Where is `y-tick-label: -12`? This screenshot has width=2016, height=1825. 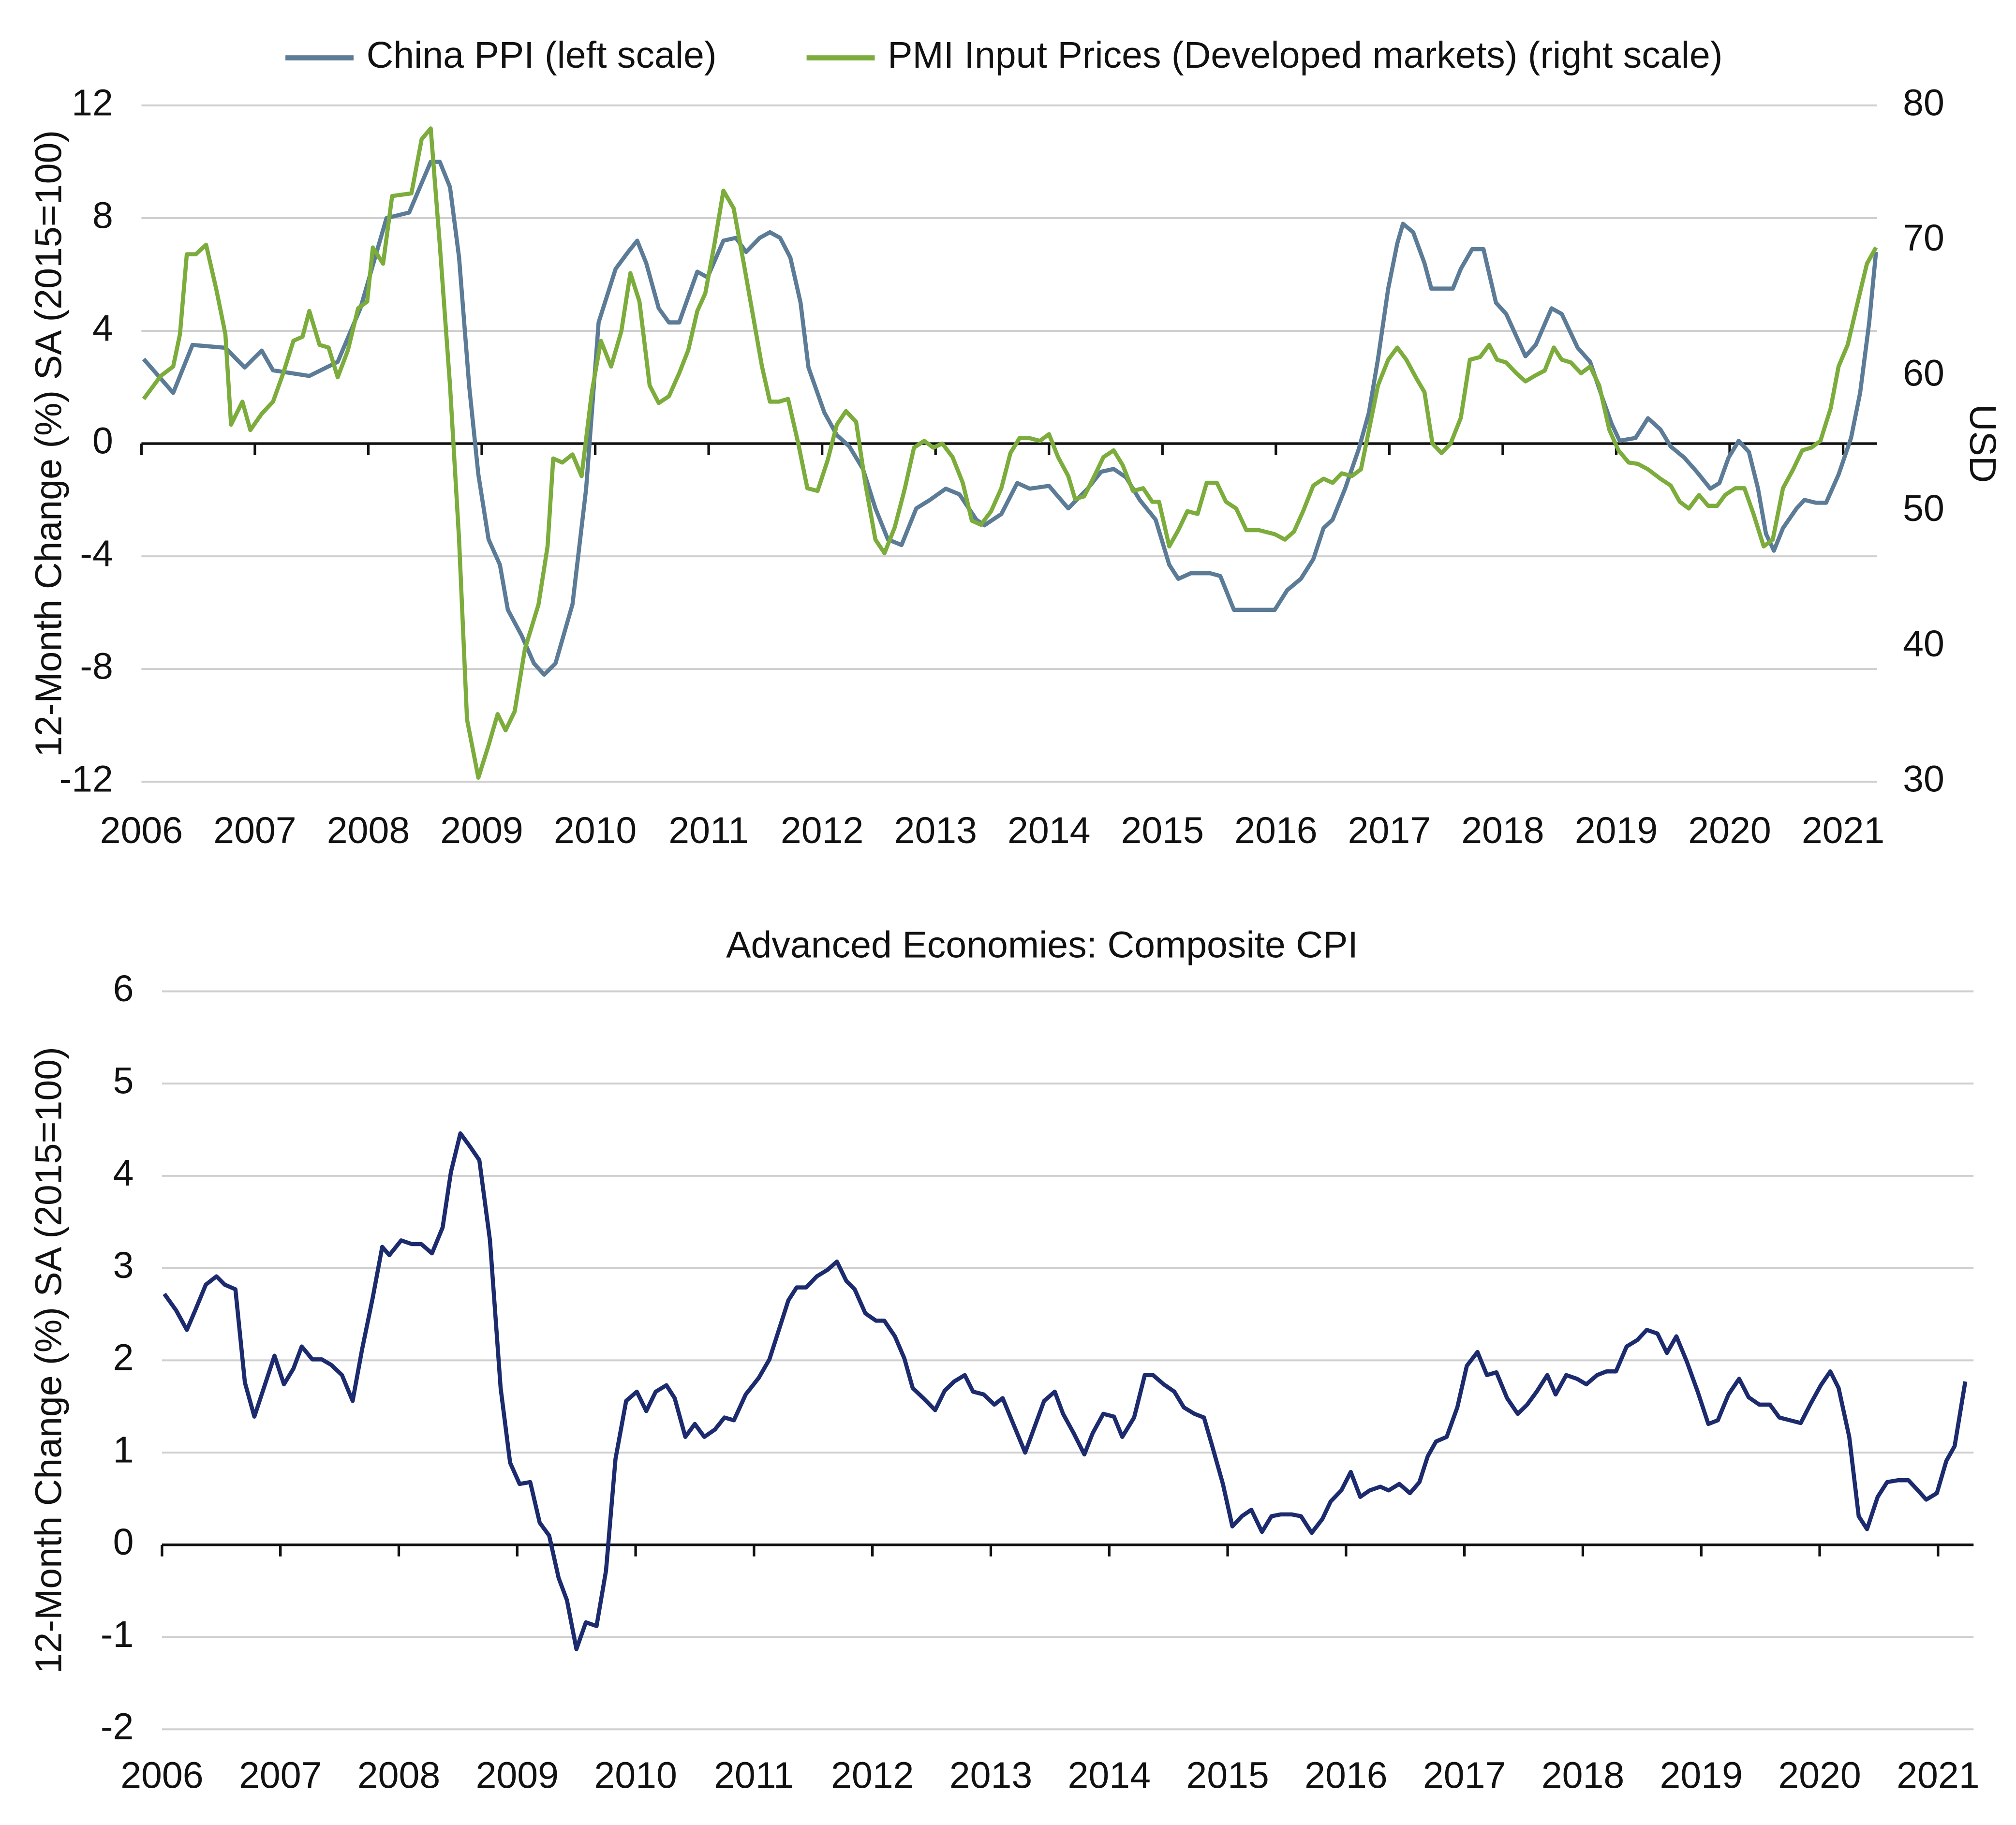 y-tick-label: -12 is located at coordinates (86, 779).